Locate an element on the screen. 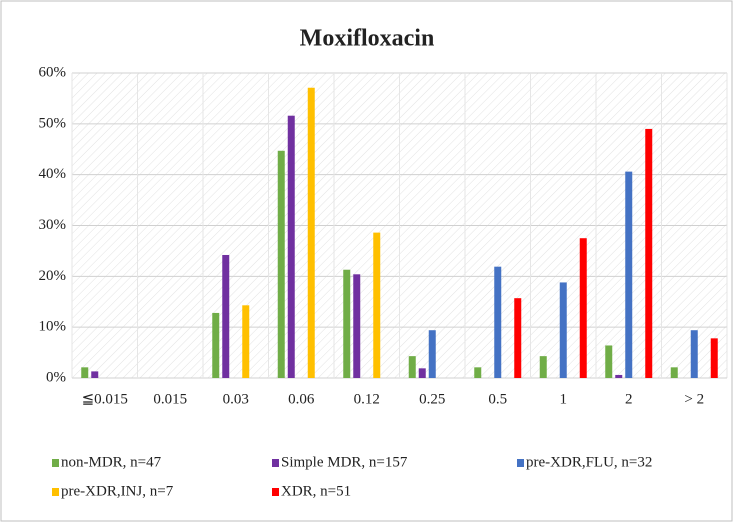 The width and height of the screenshot is (733, 522). x-tick-label: ≦0.015 is located at coordinates (105, 399).